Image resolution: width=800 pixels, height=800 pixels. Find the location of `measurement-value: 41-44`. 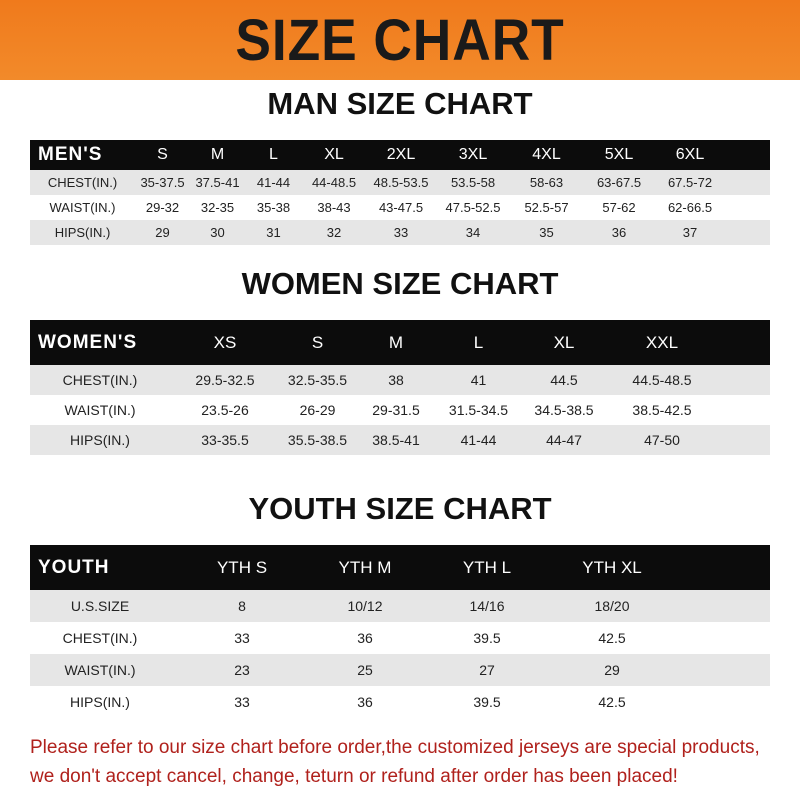

measurement-value: 41-44 is located at coordinates (273, 182).